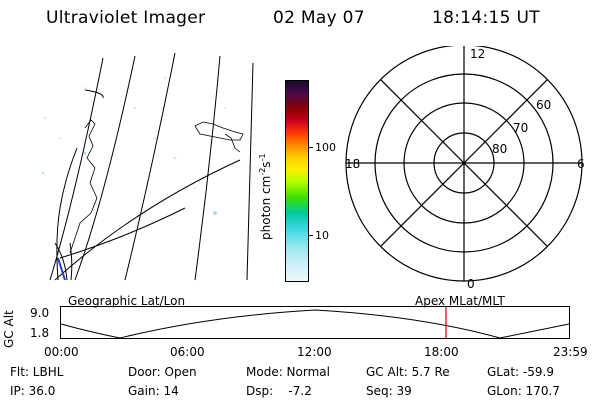 Image resolution: width=600 pixels, height=400 pixels. Describe the element at coordinates (61, 352) in the screenshot. I see `x-tick-0000: 00:00` at that location.